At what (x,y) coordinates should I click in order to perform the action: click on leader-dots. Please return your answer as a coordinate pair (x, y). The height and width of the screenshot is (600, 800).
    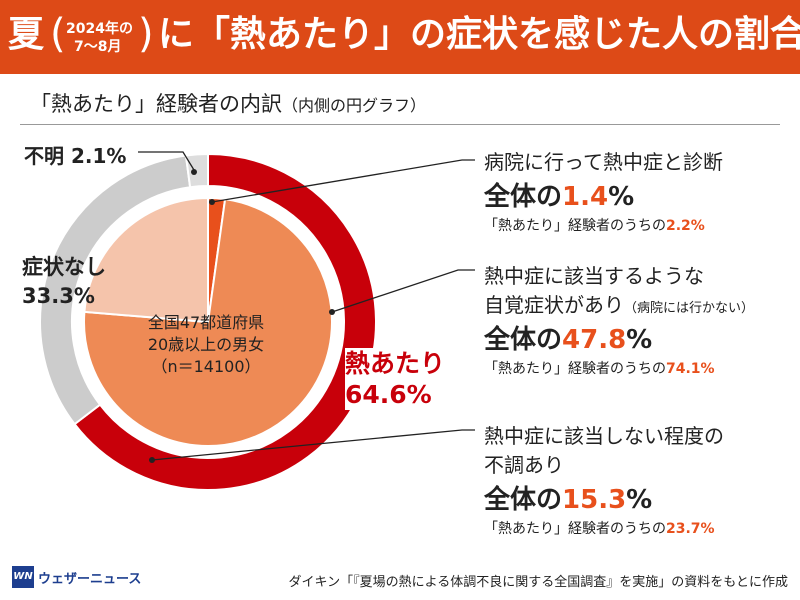
    Looking at the image, I should click on (242, 316).